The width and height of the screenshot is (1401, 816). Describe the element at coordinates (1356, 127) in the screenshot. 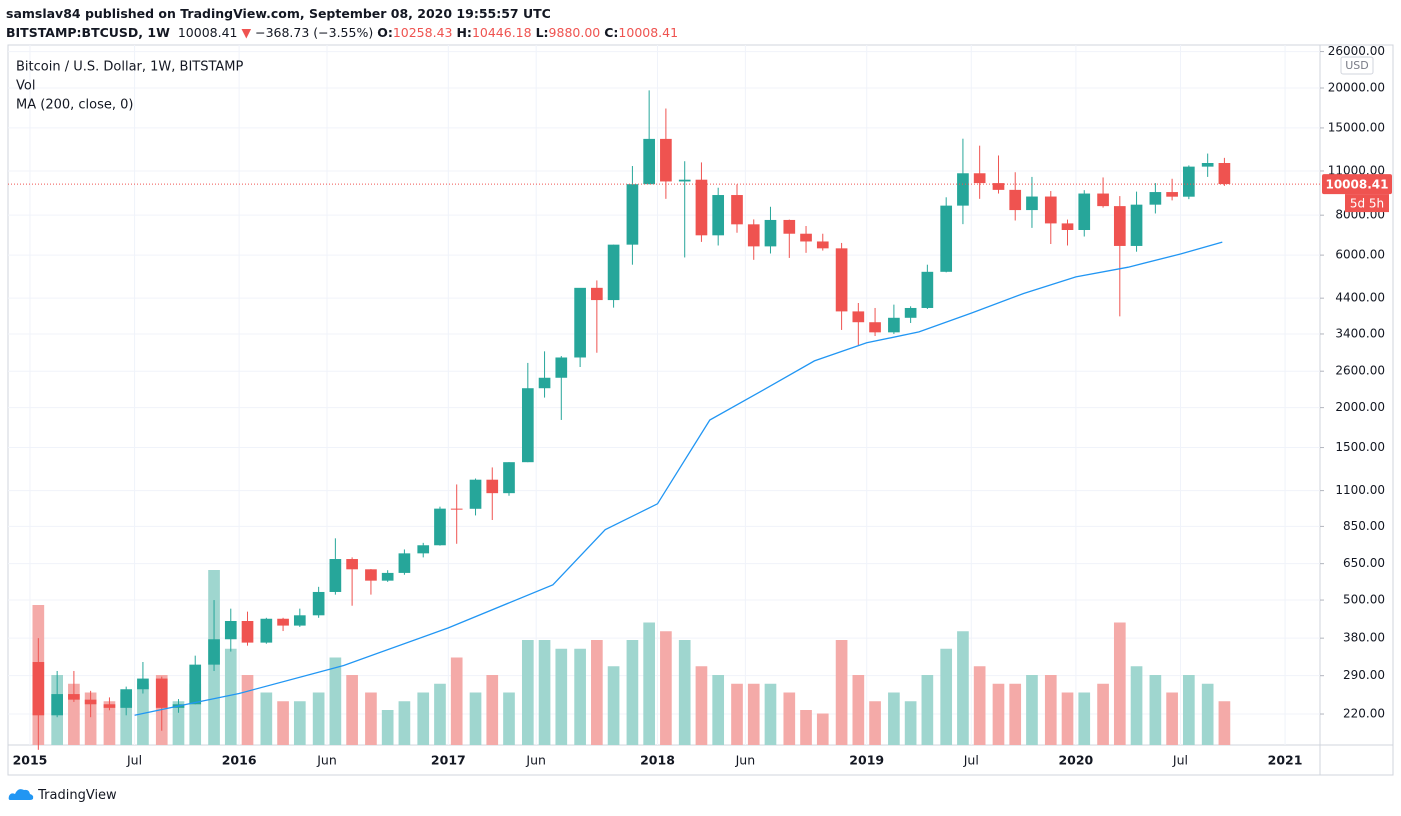

I see `y-tick-label: 15000.00` at that location.